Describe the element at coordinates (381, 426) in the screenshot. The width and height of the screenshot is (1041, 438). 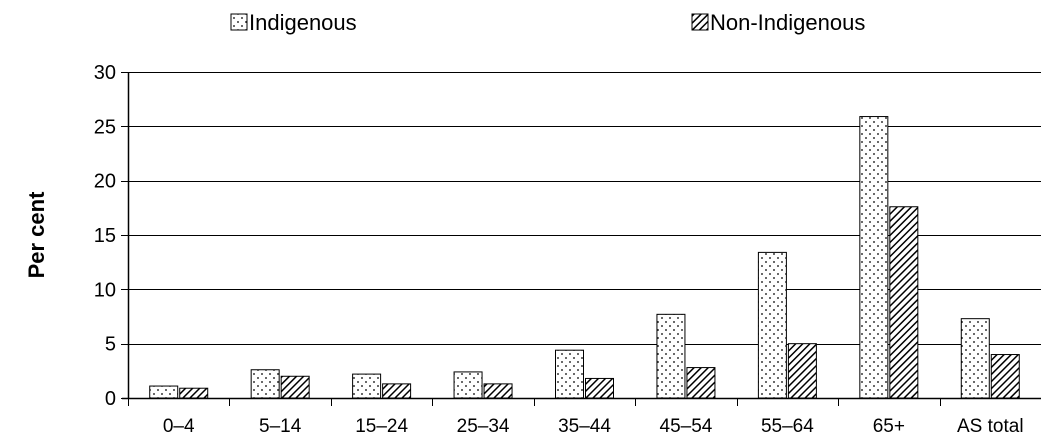
I see `x-tick-label: 15–24` at that location.